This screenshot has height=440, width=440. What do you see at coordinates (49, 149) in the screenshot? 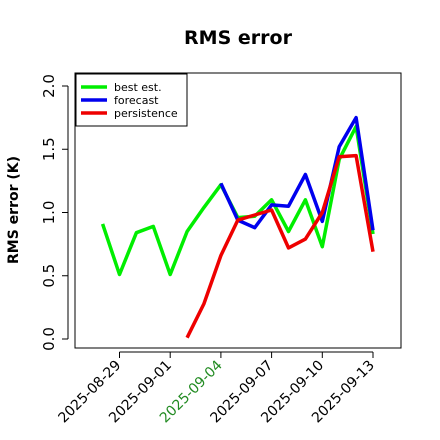
I see `y-tick-label: 1.5` at bounding box center [49, 149].